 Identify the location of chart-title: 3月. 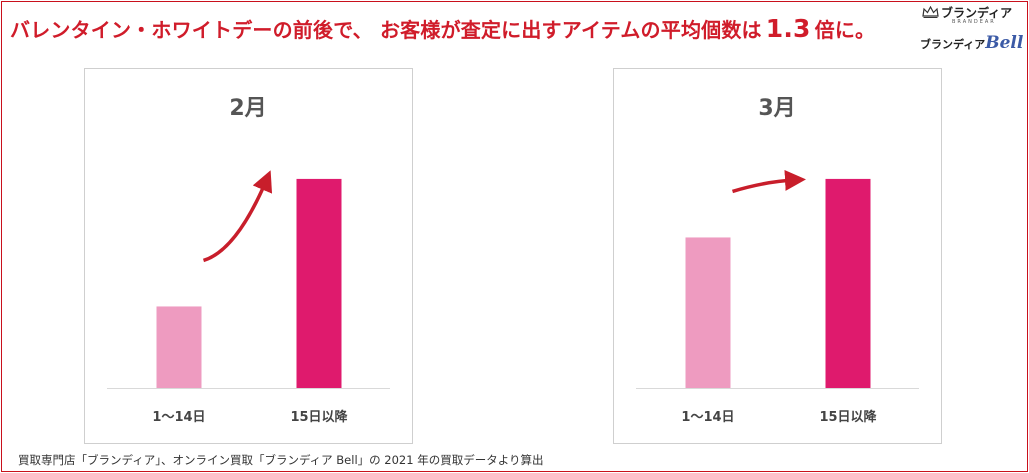
(776, 108).